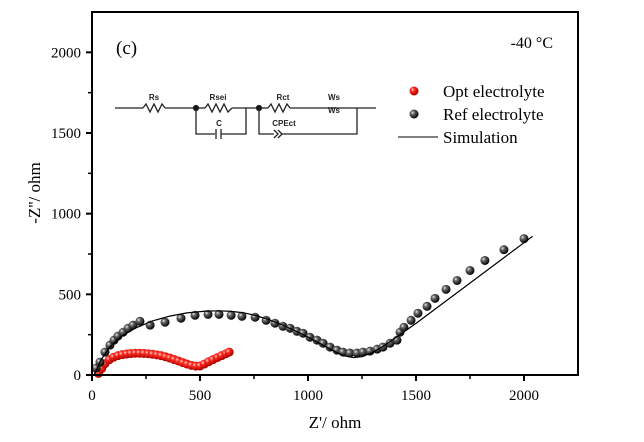  What do you see at coordinates (532, 43) in the screenshot?
I see `temperature-label: -40 °C` at bounding box center [532, 43].